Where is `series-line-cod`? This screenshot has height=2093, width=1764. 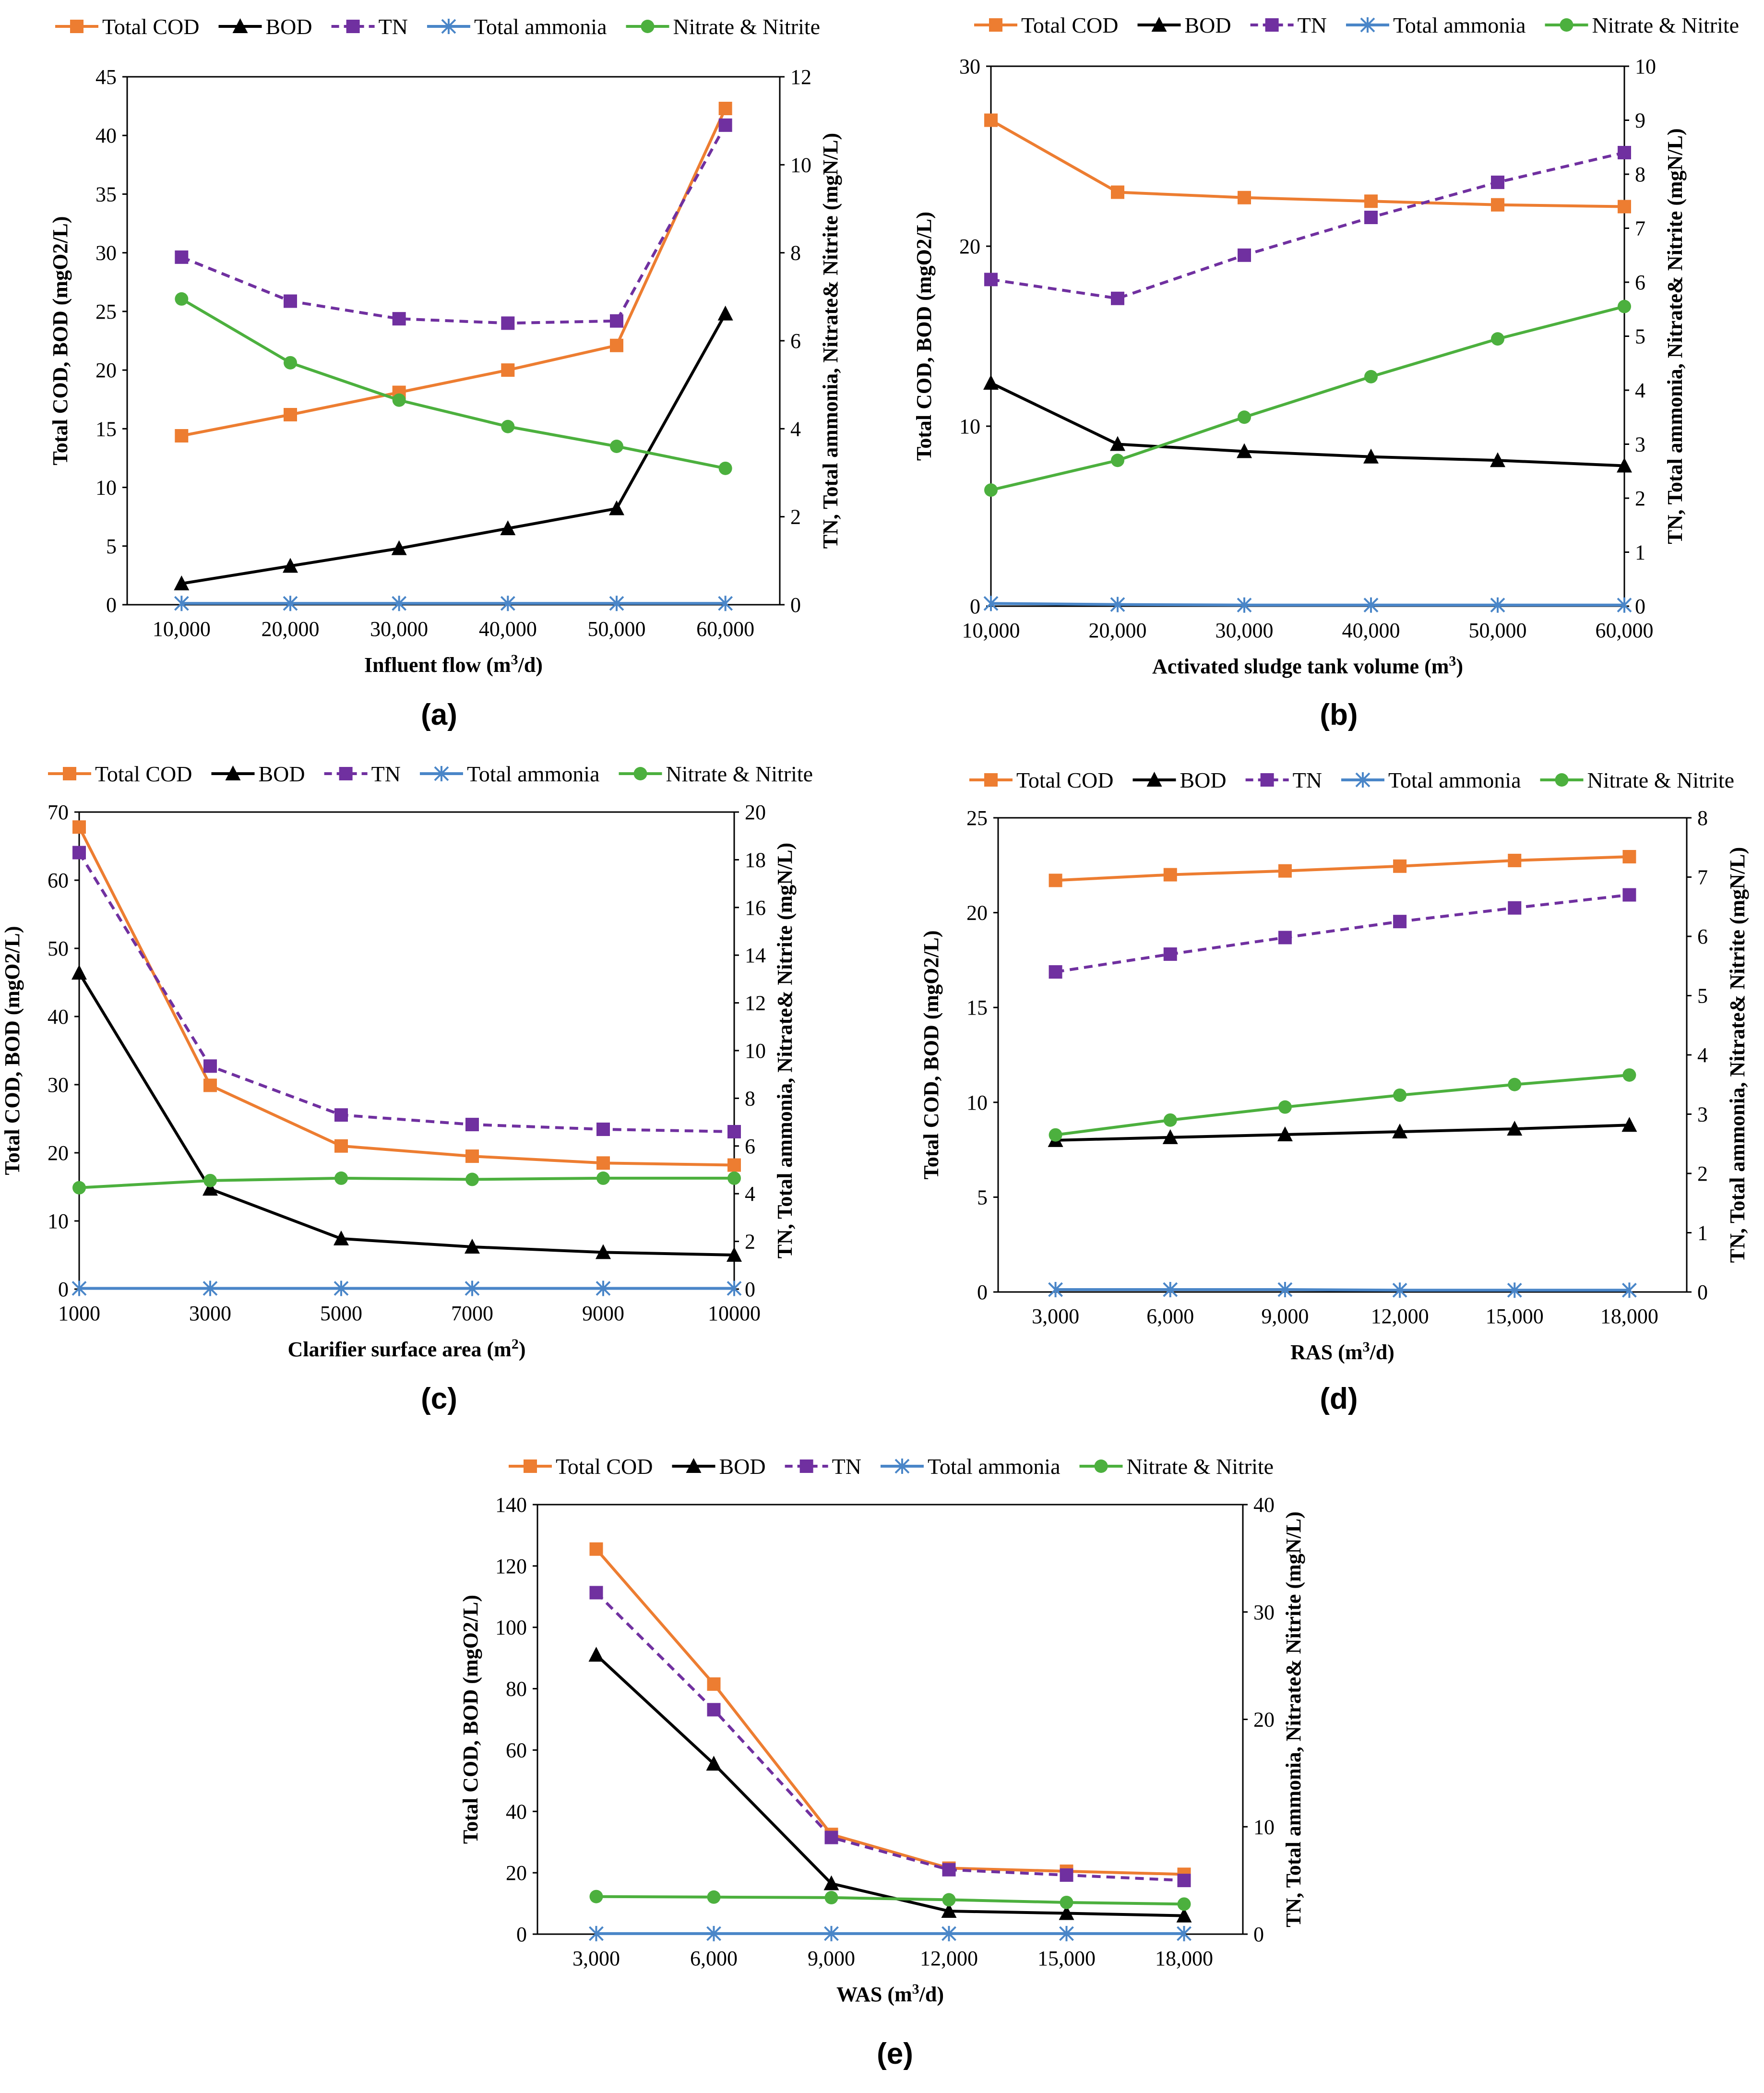
series-line-cod is located at coordinates (454, 273).